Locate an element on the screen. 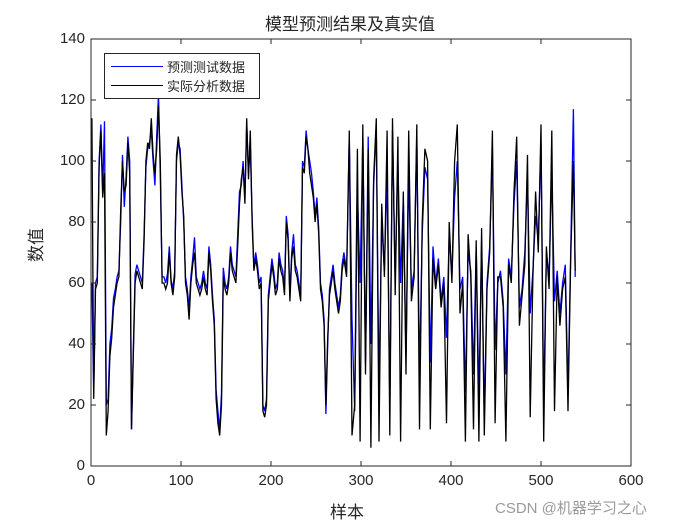  x-tick-label: 400 is located at coordinates (451, 480).